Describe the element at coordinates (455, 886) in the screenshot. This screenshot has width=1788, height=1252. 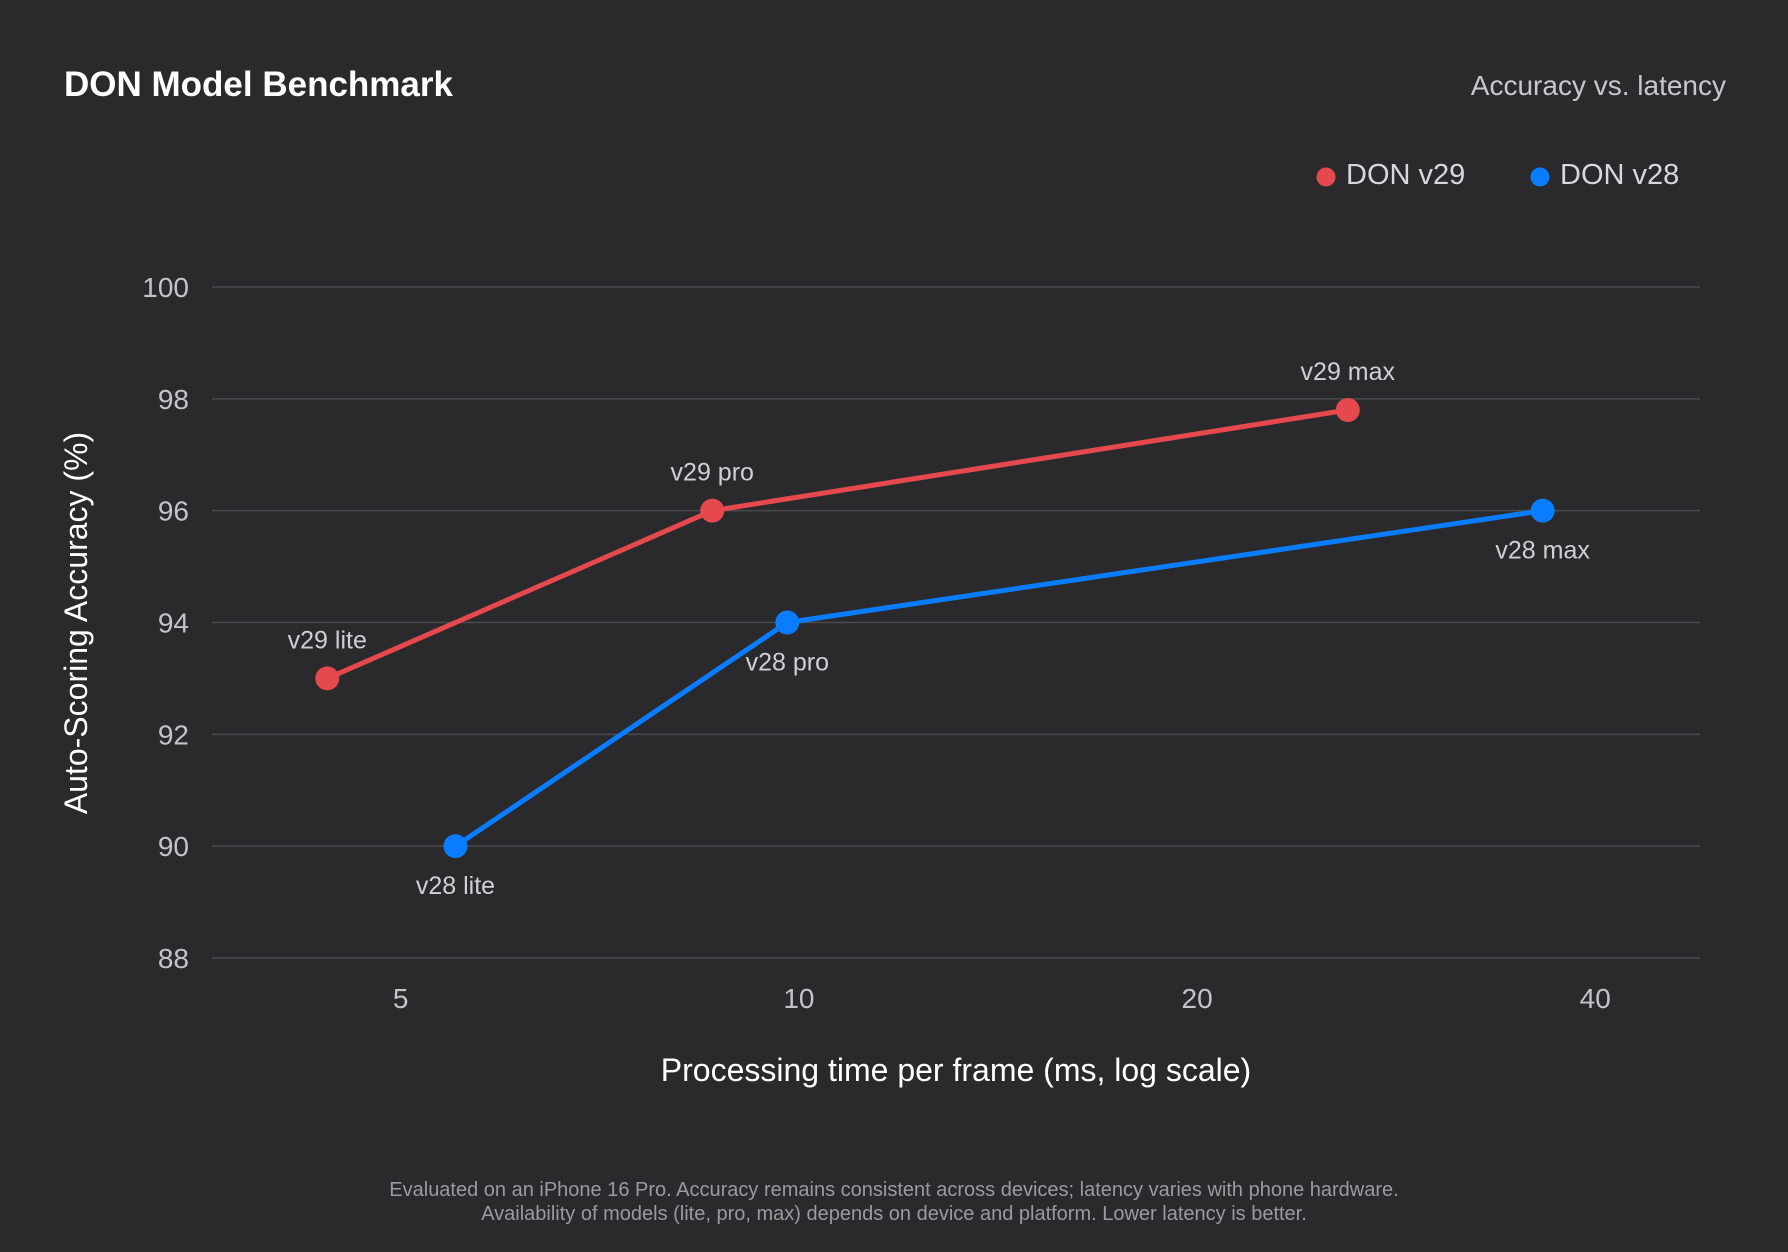
I see `data-point-label: v28 lite` at that location.